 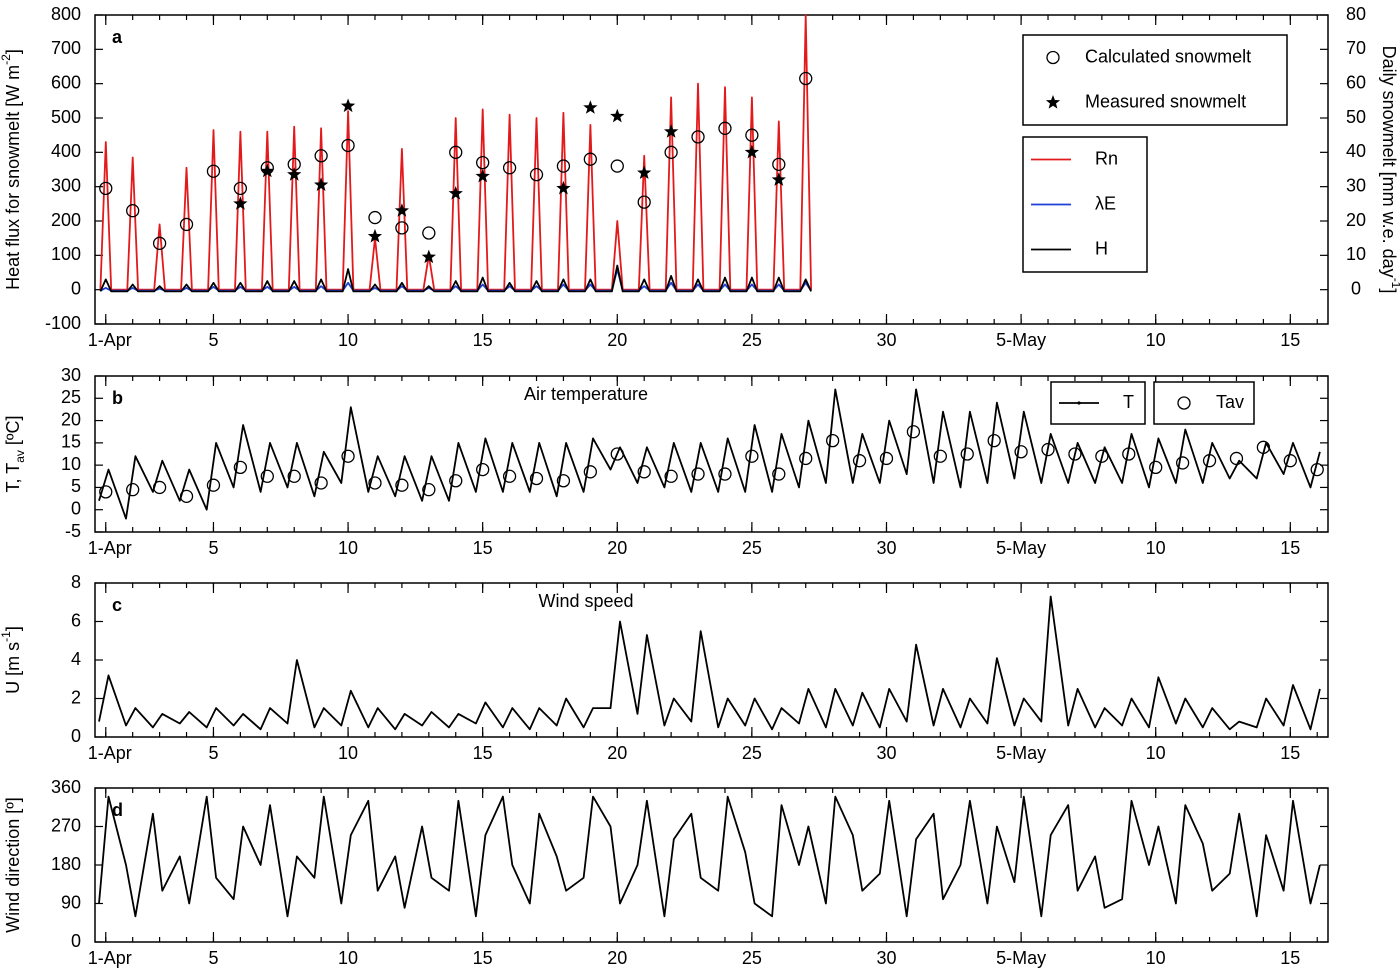 I want to click on y-axis-label-part: Wind direction [º], so click(x=13, y=865).